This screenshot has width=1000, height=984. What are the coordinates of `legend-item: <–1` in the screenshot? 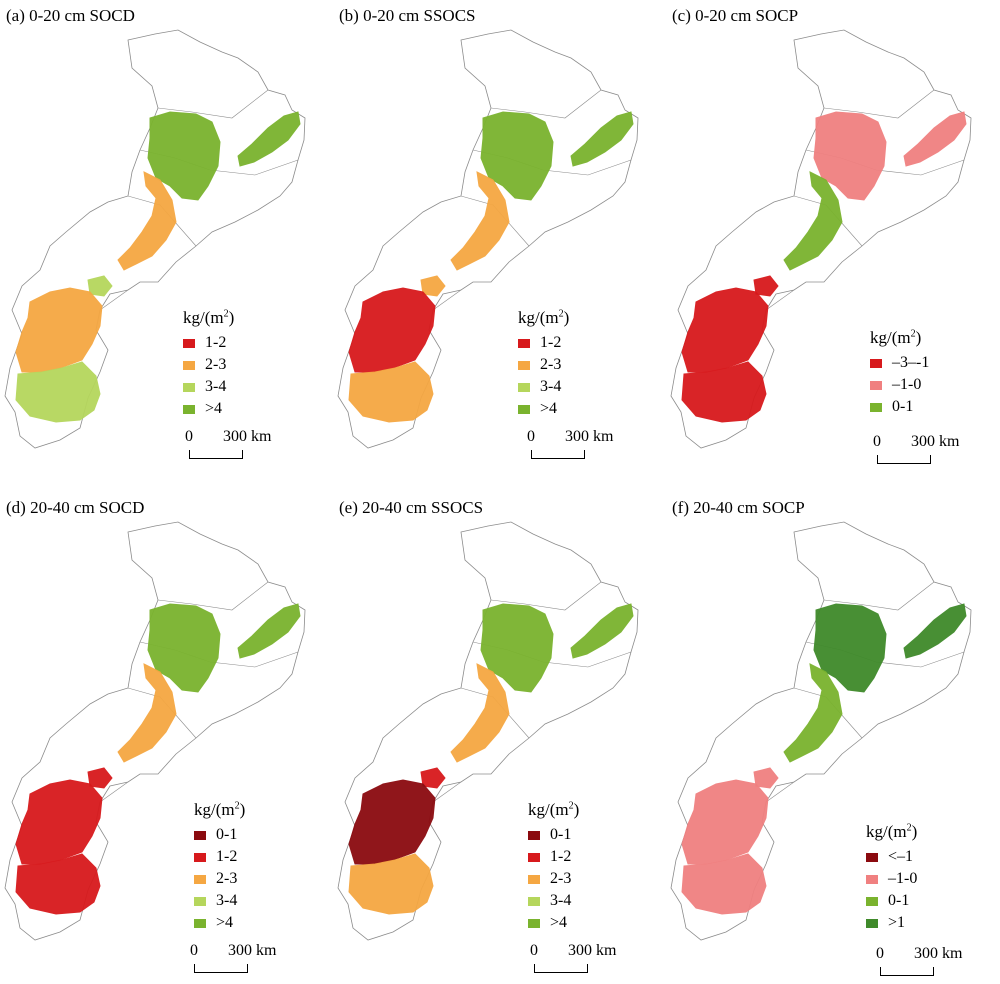 It's located at (891, 857).